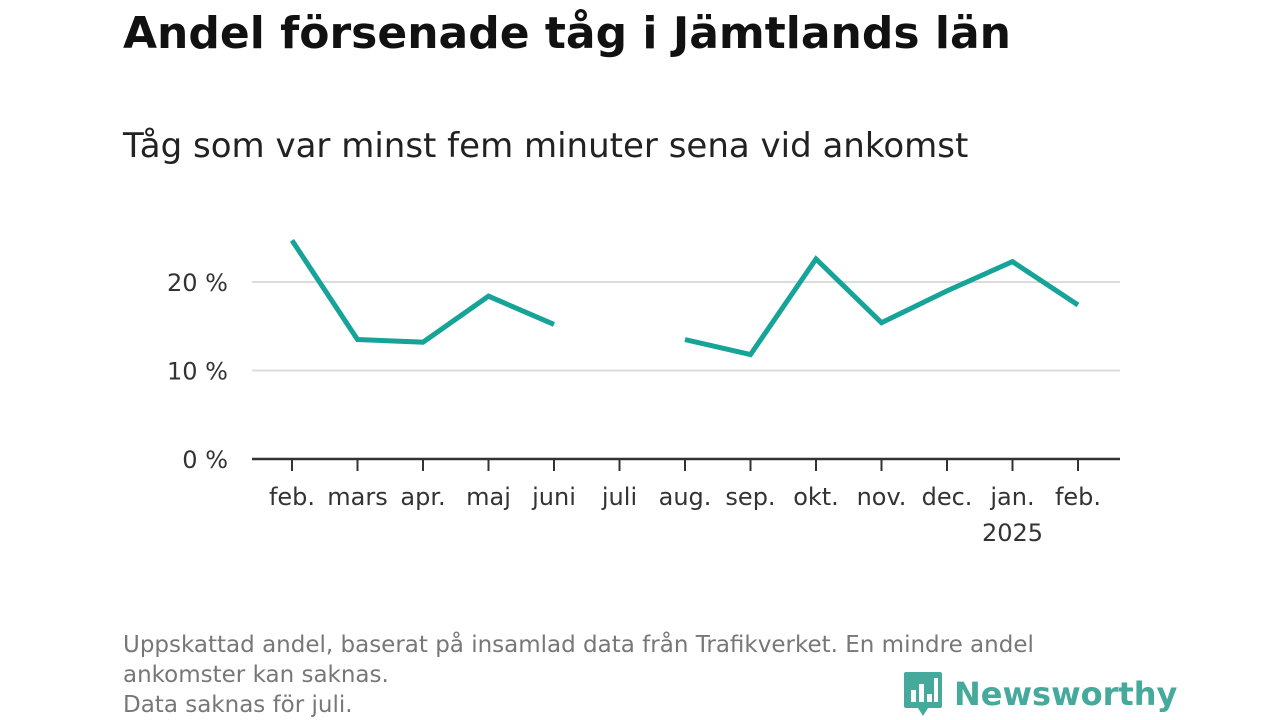 This screenshot has height=720, width=1280. Describe the element at coordinates (1012, 533) in the screenshot. I see `x-tick-sublabel: 2025` at that location.